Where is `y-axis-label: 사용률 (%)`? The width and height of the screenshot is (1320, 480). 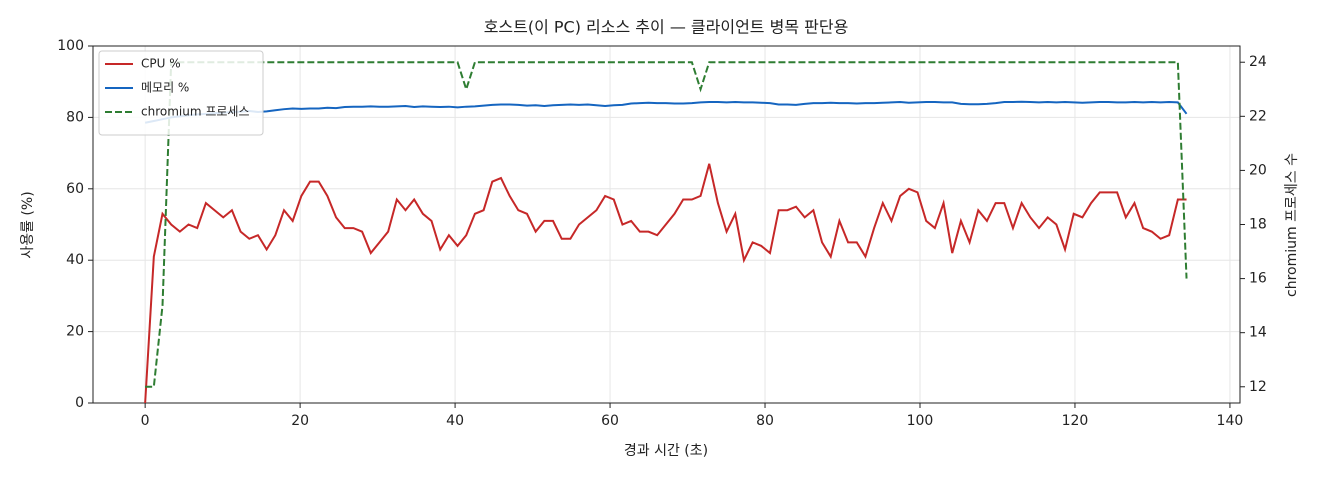 y-axis-label: 사용률 (%) is located at coordinates (28, 224).